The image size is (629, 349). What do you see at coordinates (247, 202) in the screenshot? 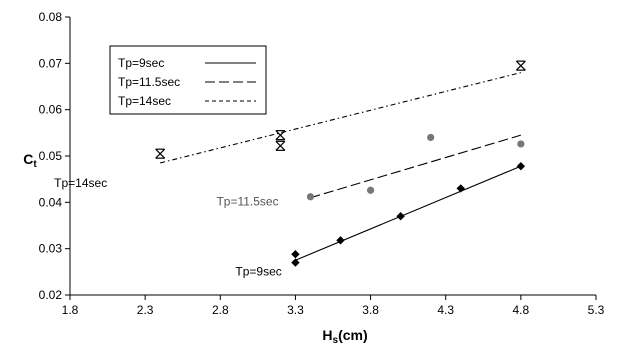
I see `series-annotation: Tp=11.5sec` at bounding box center [247, 202].